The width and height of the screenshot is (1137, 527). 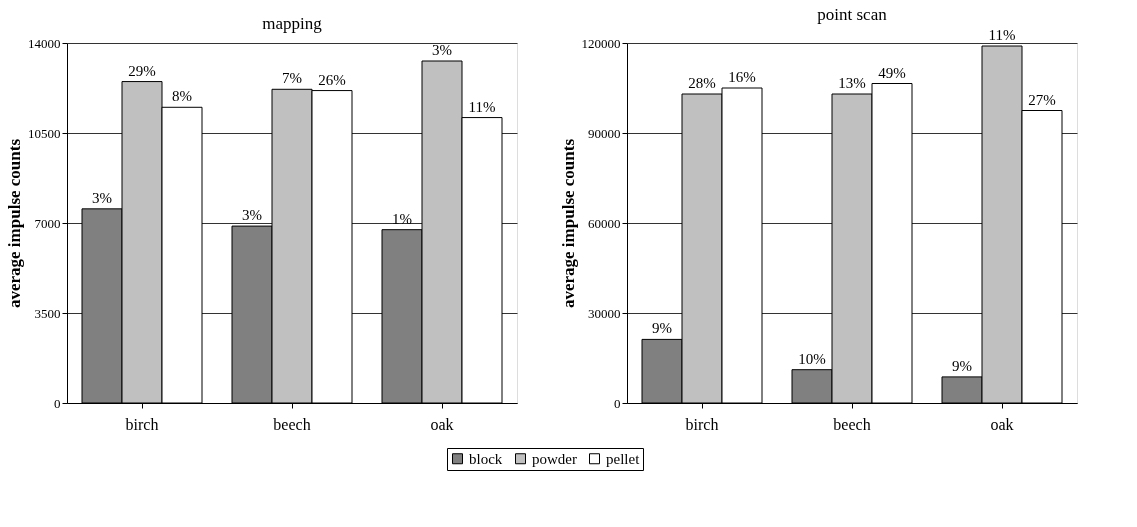 I want to click on y-tick-label: 7000, so click(x=47, y=223).